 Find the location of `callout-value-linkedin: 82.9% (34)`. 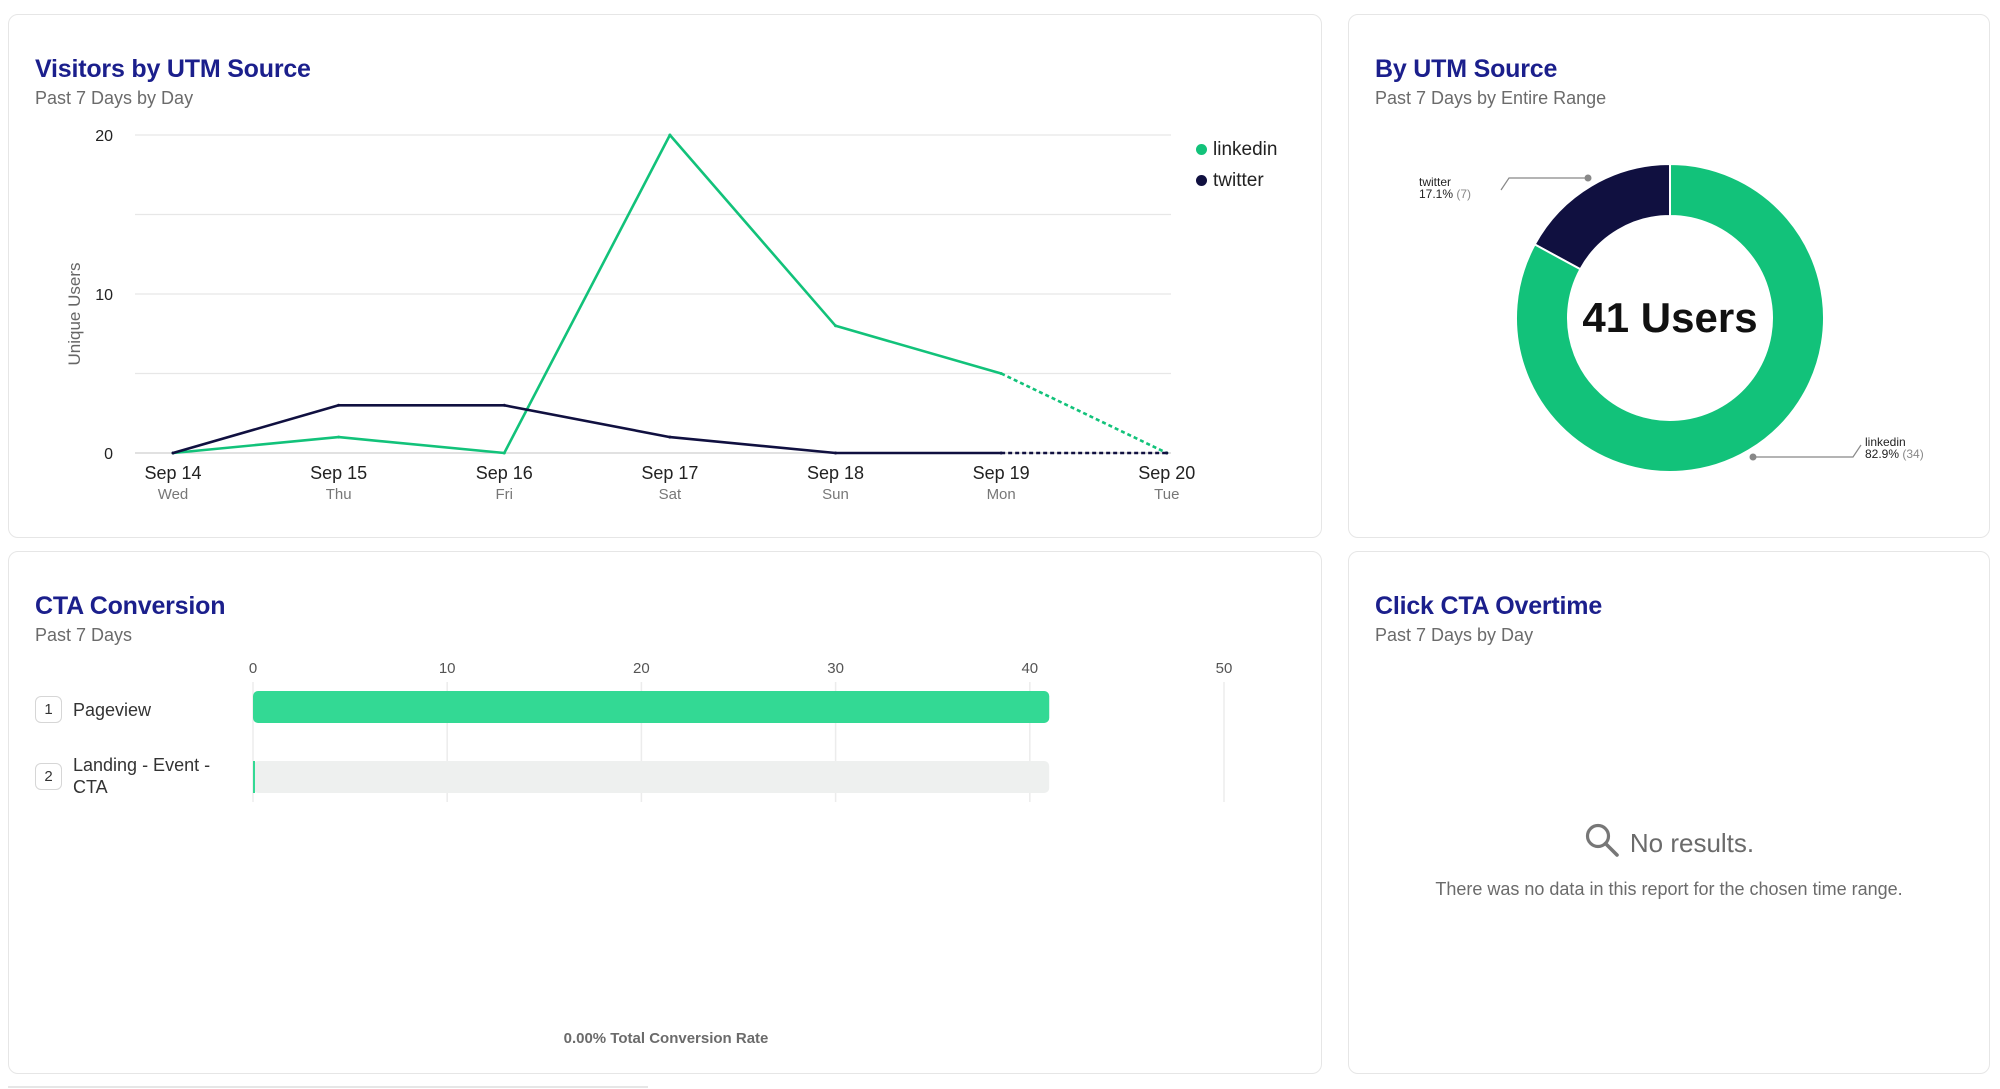

callout-value-linkedin: 82.9% (34) is located at coordinates (1894, 454).